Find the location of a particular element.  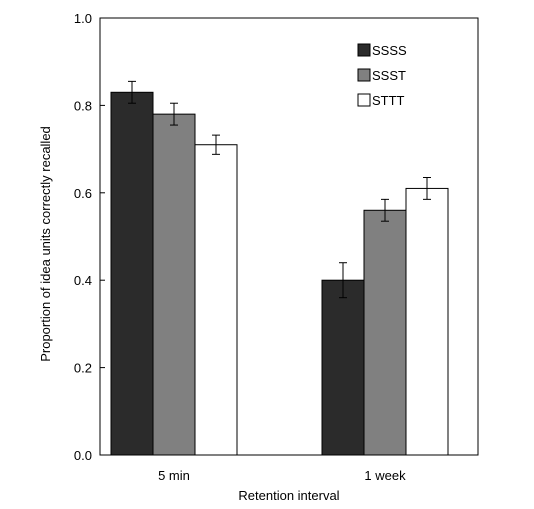

y-tick-label: 1.0 is located at coordinates (83, 18).